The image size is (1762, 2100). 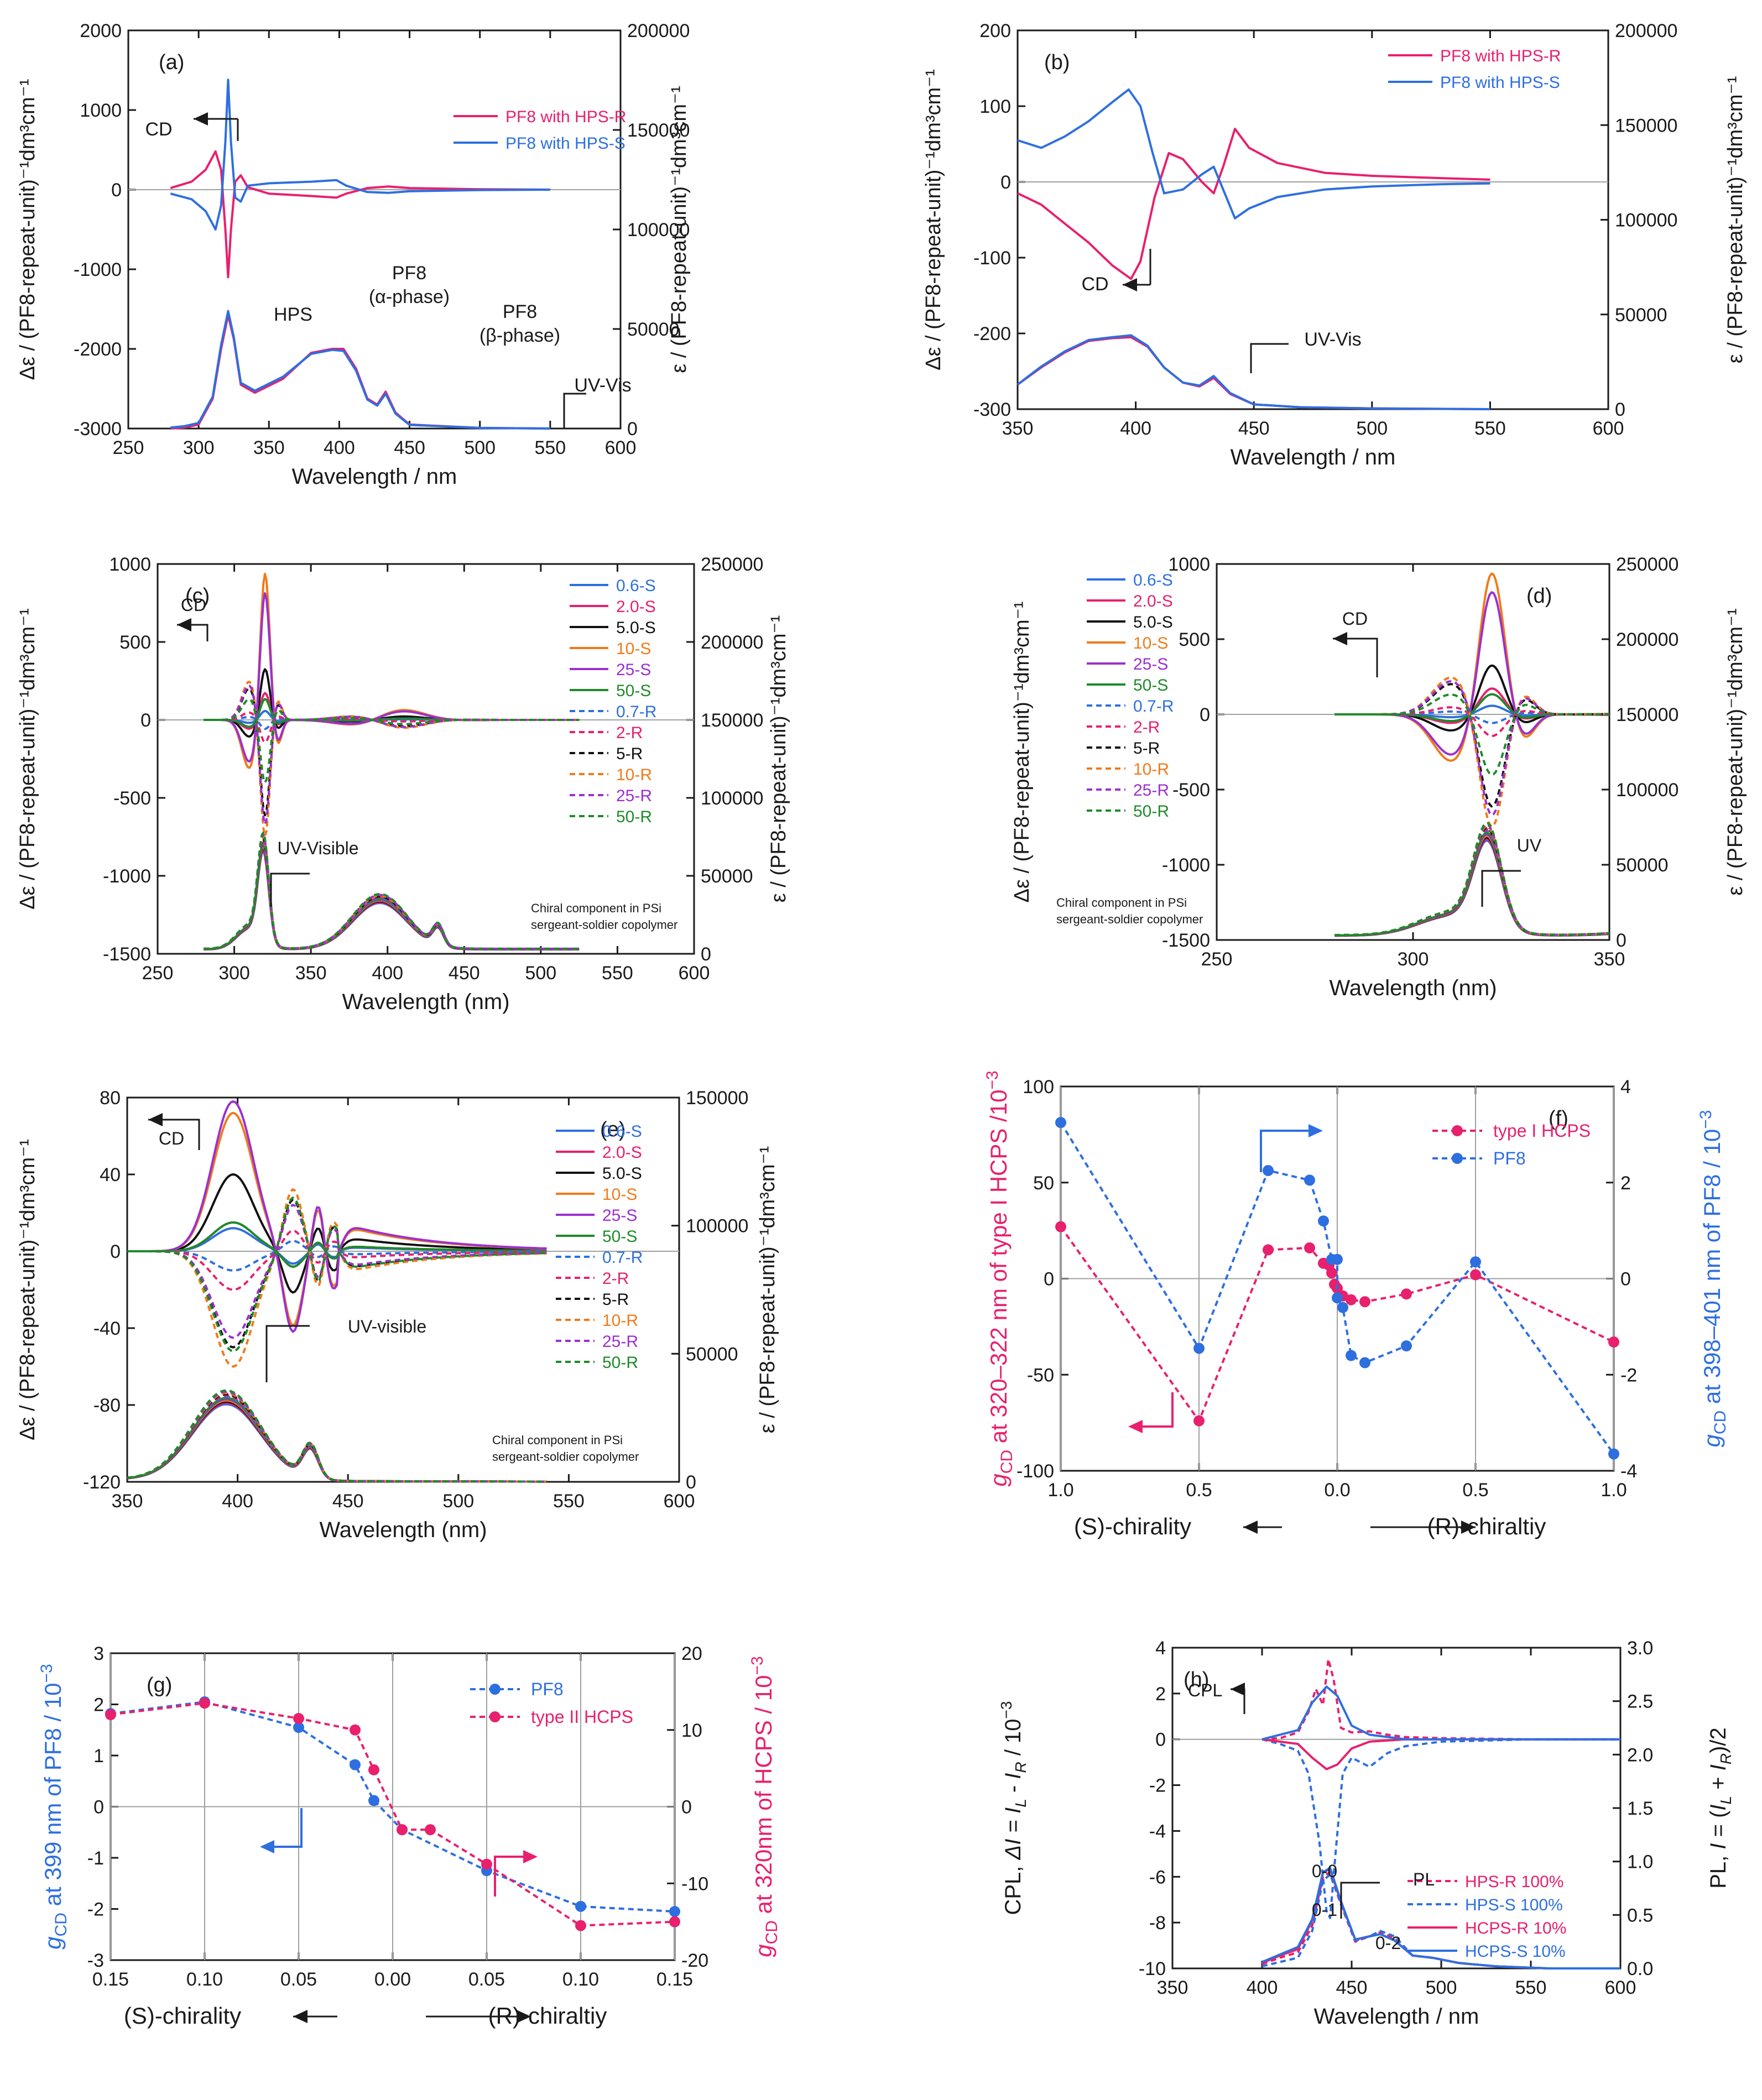 What do you see at coordinates (620, 1321) in the screenshot?
I see `legend-label: 10-R` at bounding box center [620, 1321].